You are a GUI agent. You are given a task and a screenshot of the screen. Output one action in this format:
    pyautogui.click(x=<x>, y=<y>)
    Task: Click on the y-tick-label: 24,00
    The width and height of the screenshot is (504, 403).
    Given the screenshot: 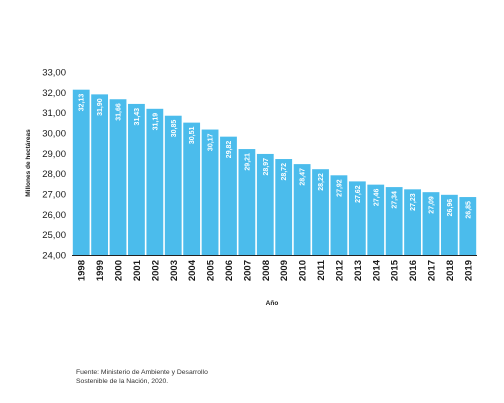 What is the action you would take?
    pyautogui.click(x=54, y=256)
    